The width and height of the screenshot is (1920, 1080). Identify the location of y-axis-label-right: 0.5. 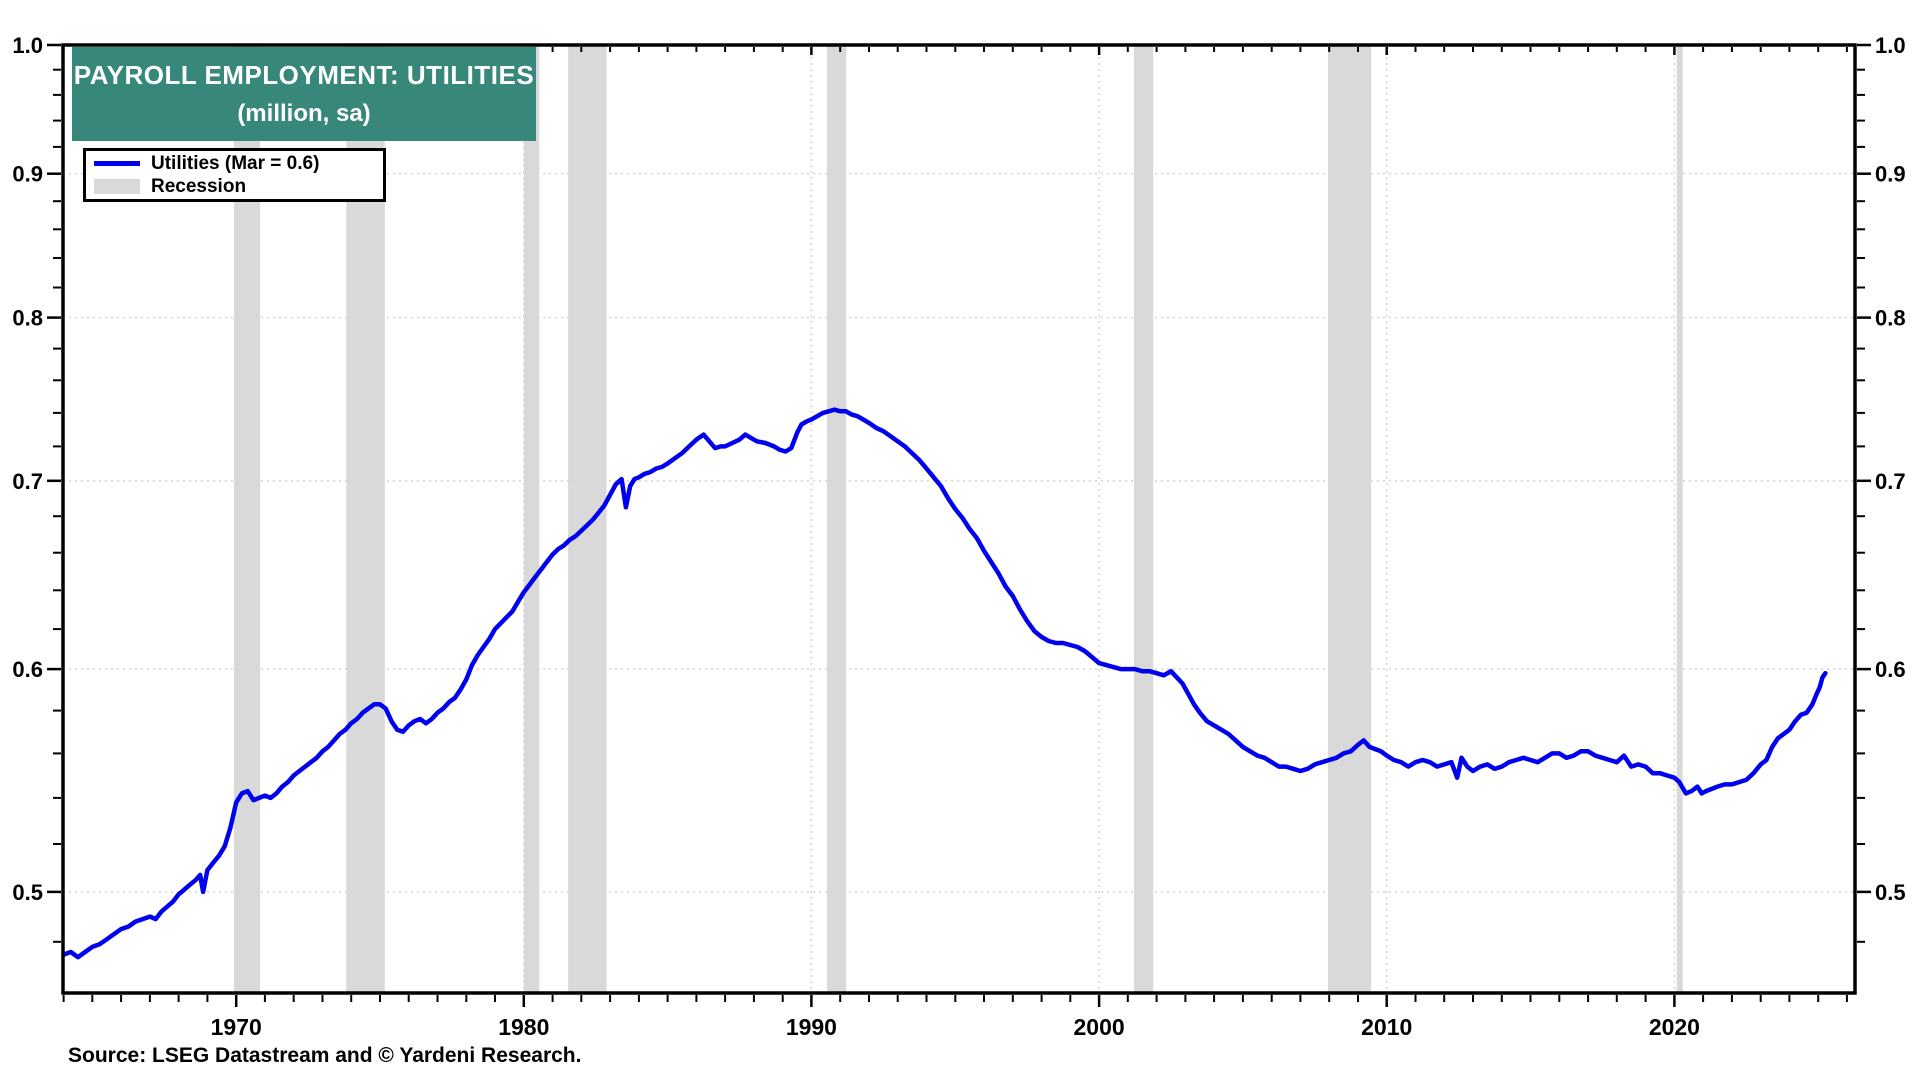
(1890, 892).